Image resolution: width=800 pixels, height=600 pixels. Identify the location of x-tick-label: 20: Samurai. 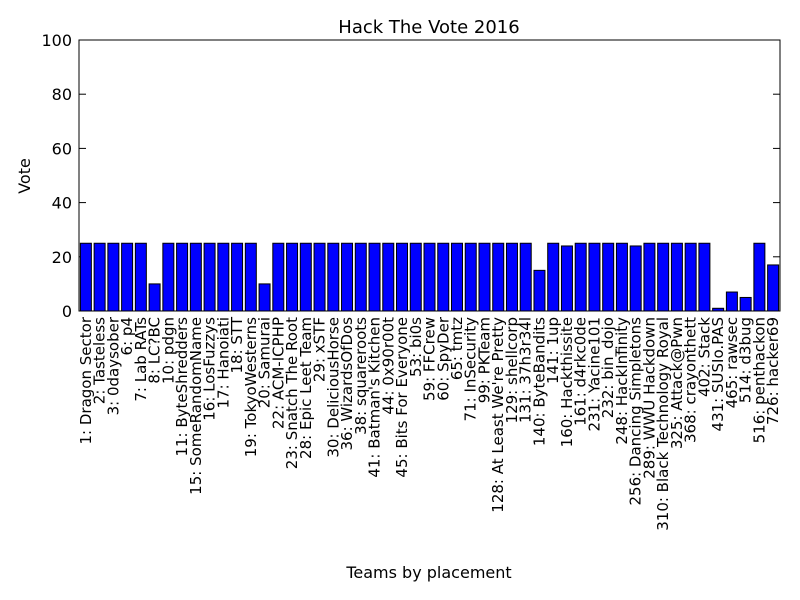
(265, 362).